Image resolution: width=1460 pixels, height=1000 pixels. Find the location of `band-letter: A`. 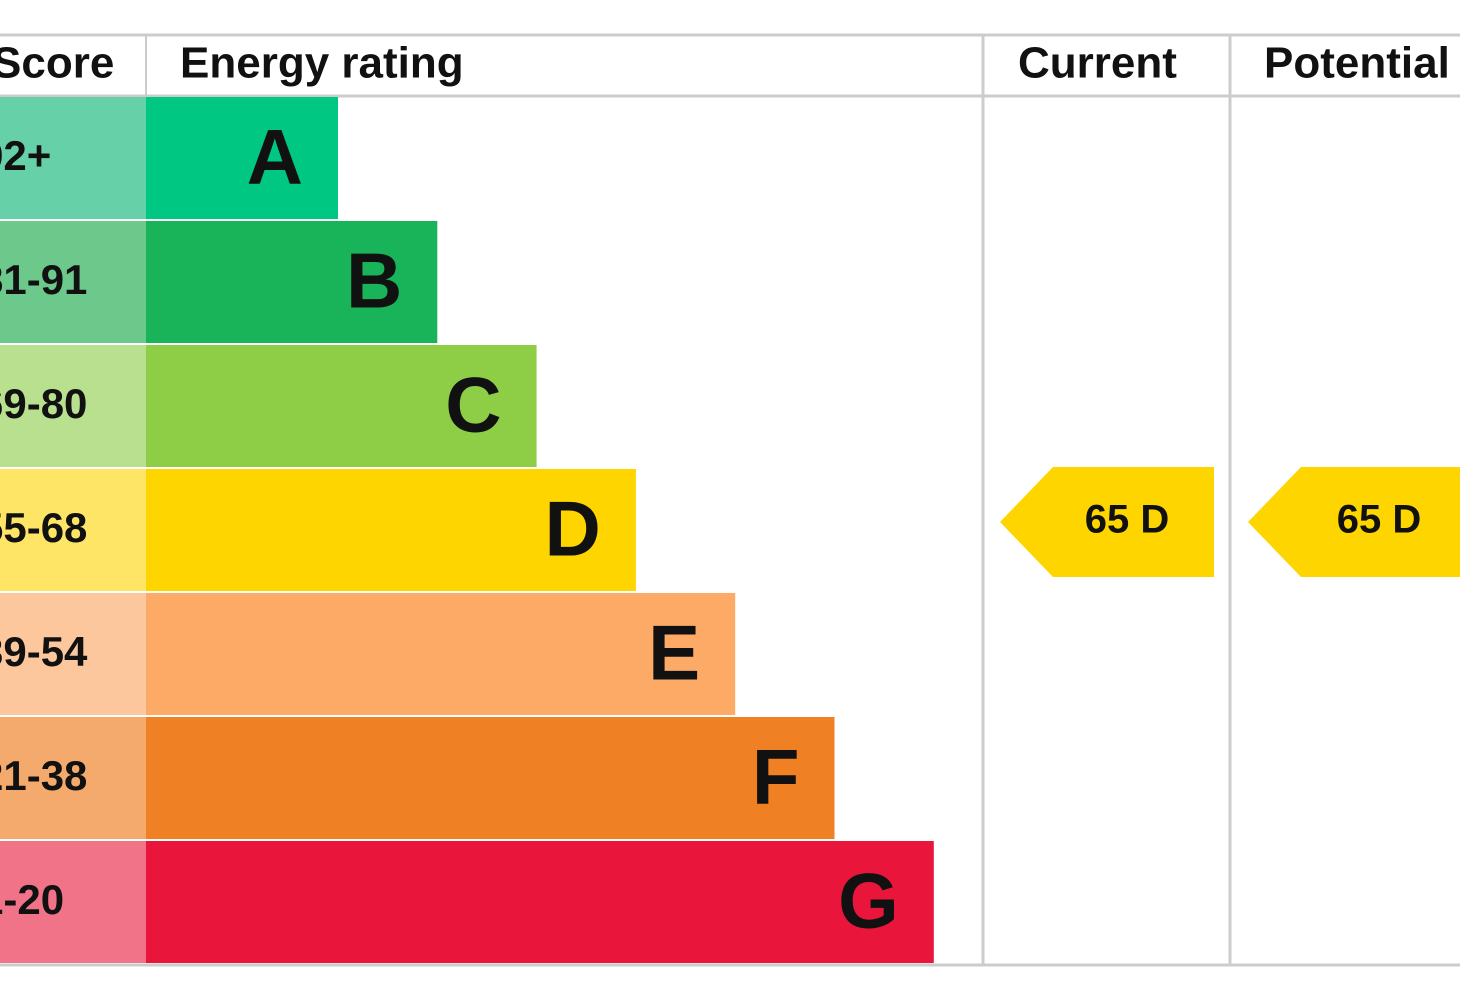

band-letter: A is located at coordinates (275, 157).